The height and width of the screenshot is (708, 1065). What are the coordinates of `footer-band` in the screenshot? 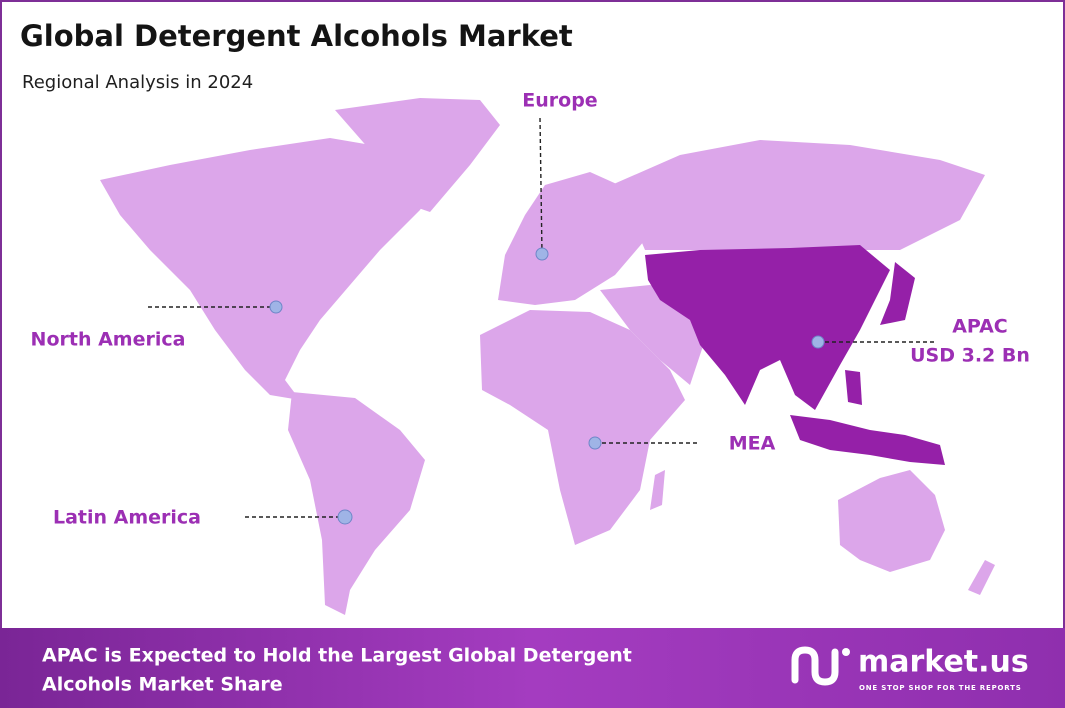 It's located at (532, 668).